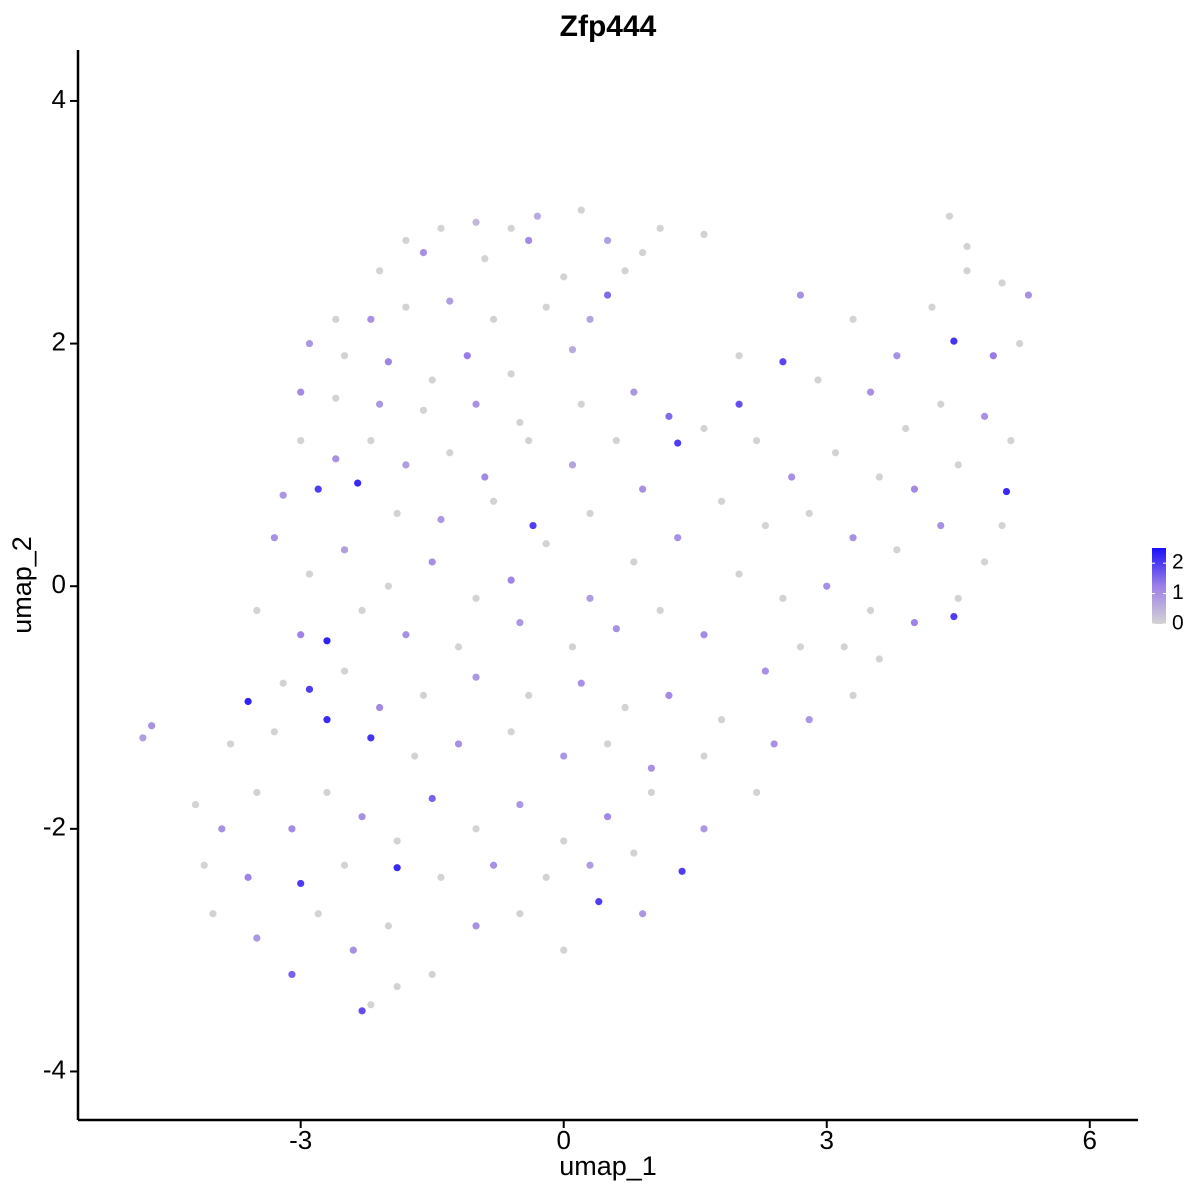 The height and width of the screenshot is (1200, 1200). Describe the element at coordinates (608, 26) in the screenshot. I see `chart-title: Zfp444` at that location.